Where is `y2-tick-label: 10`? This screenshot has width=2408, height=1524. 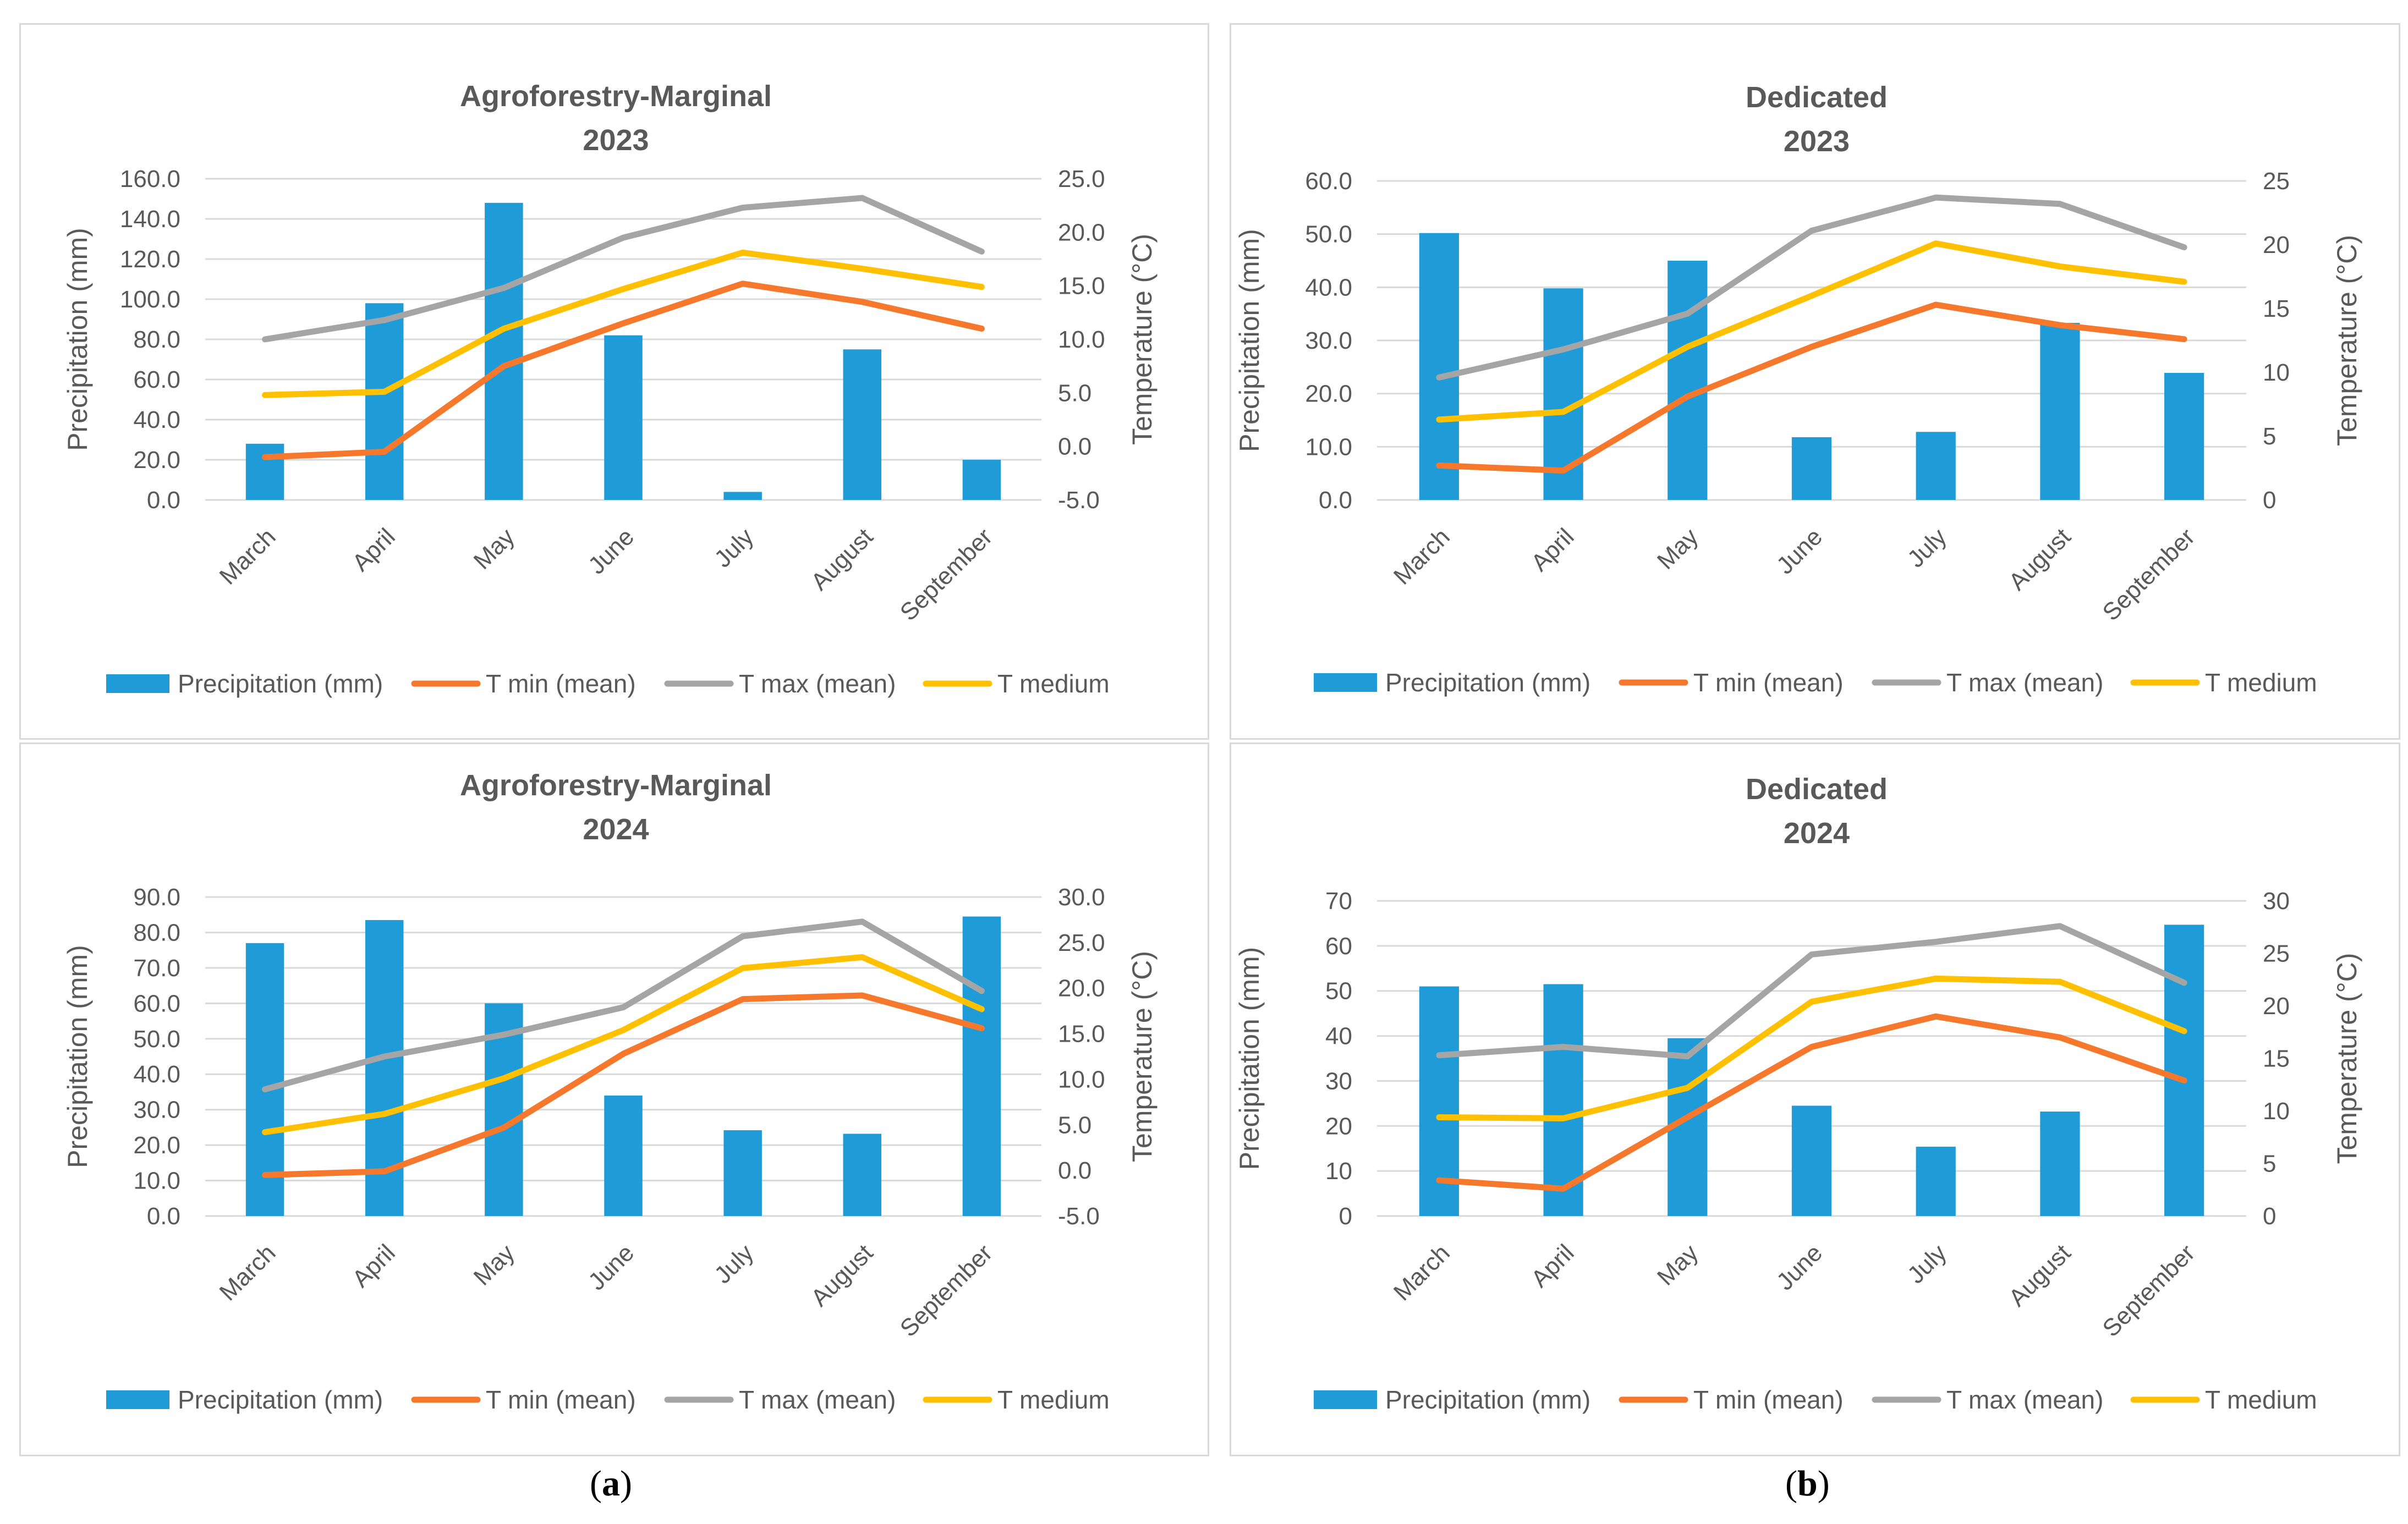
y2-tick-label: 10 is located at coordinates (2276, 372).